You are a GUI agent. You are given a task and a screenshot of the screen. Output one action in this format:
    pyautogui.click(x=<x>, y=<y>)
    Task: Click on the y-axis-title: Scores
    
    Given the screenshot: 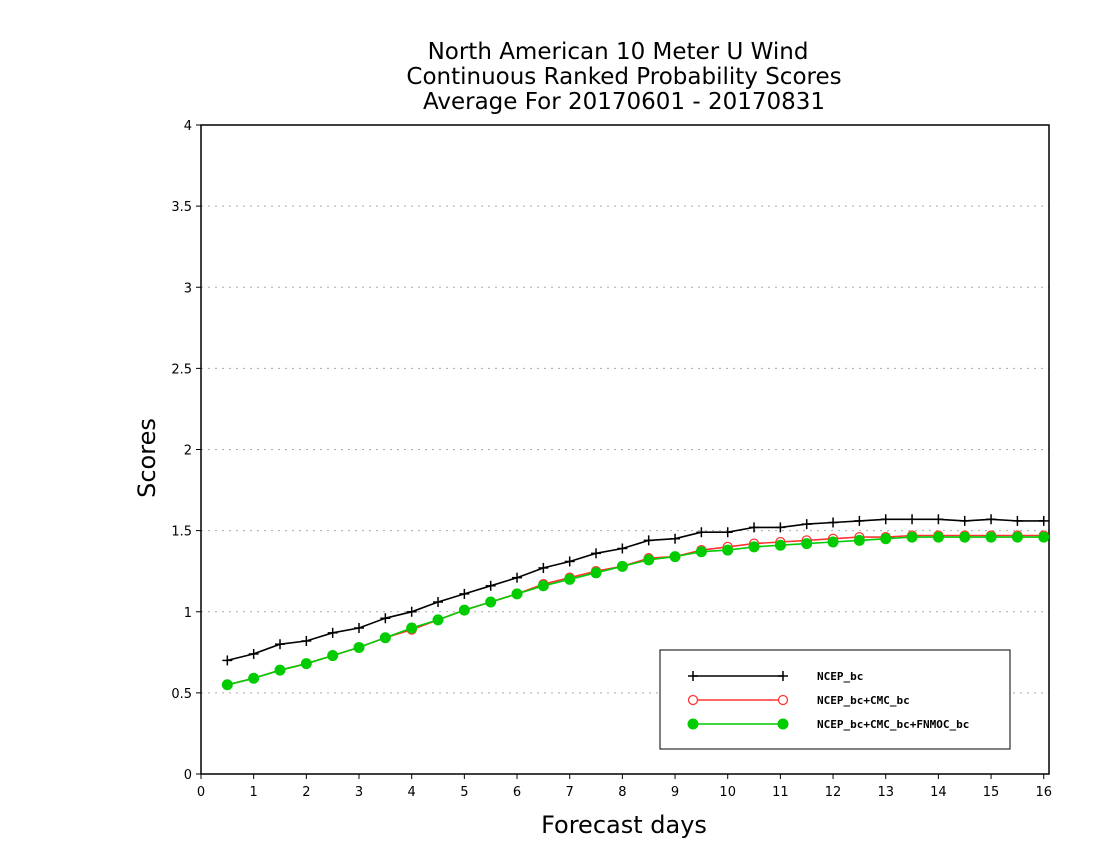 What is the action you would take?
    pyautogui.click(x=147, y=458)
    